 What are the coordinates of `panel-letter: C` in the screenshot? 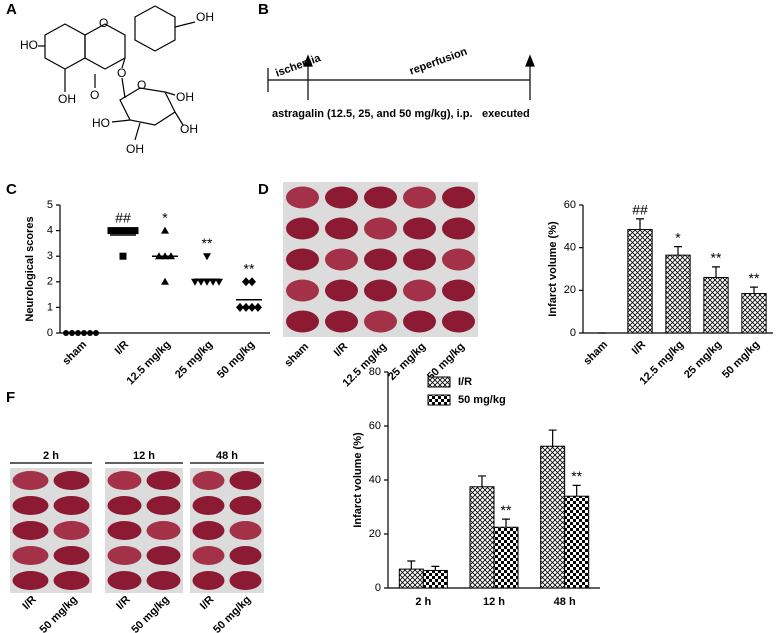 It's located at (11, 189).